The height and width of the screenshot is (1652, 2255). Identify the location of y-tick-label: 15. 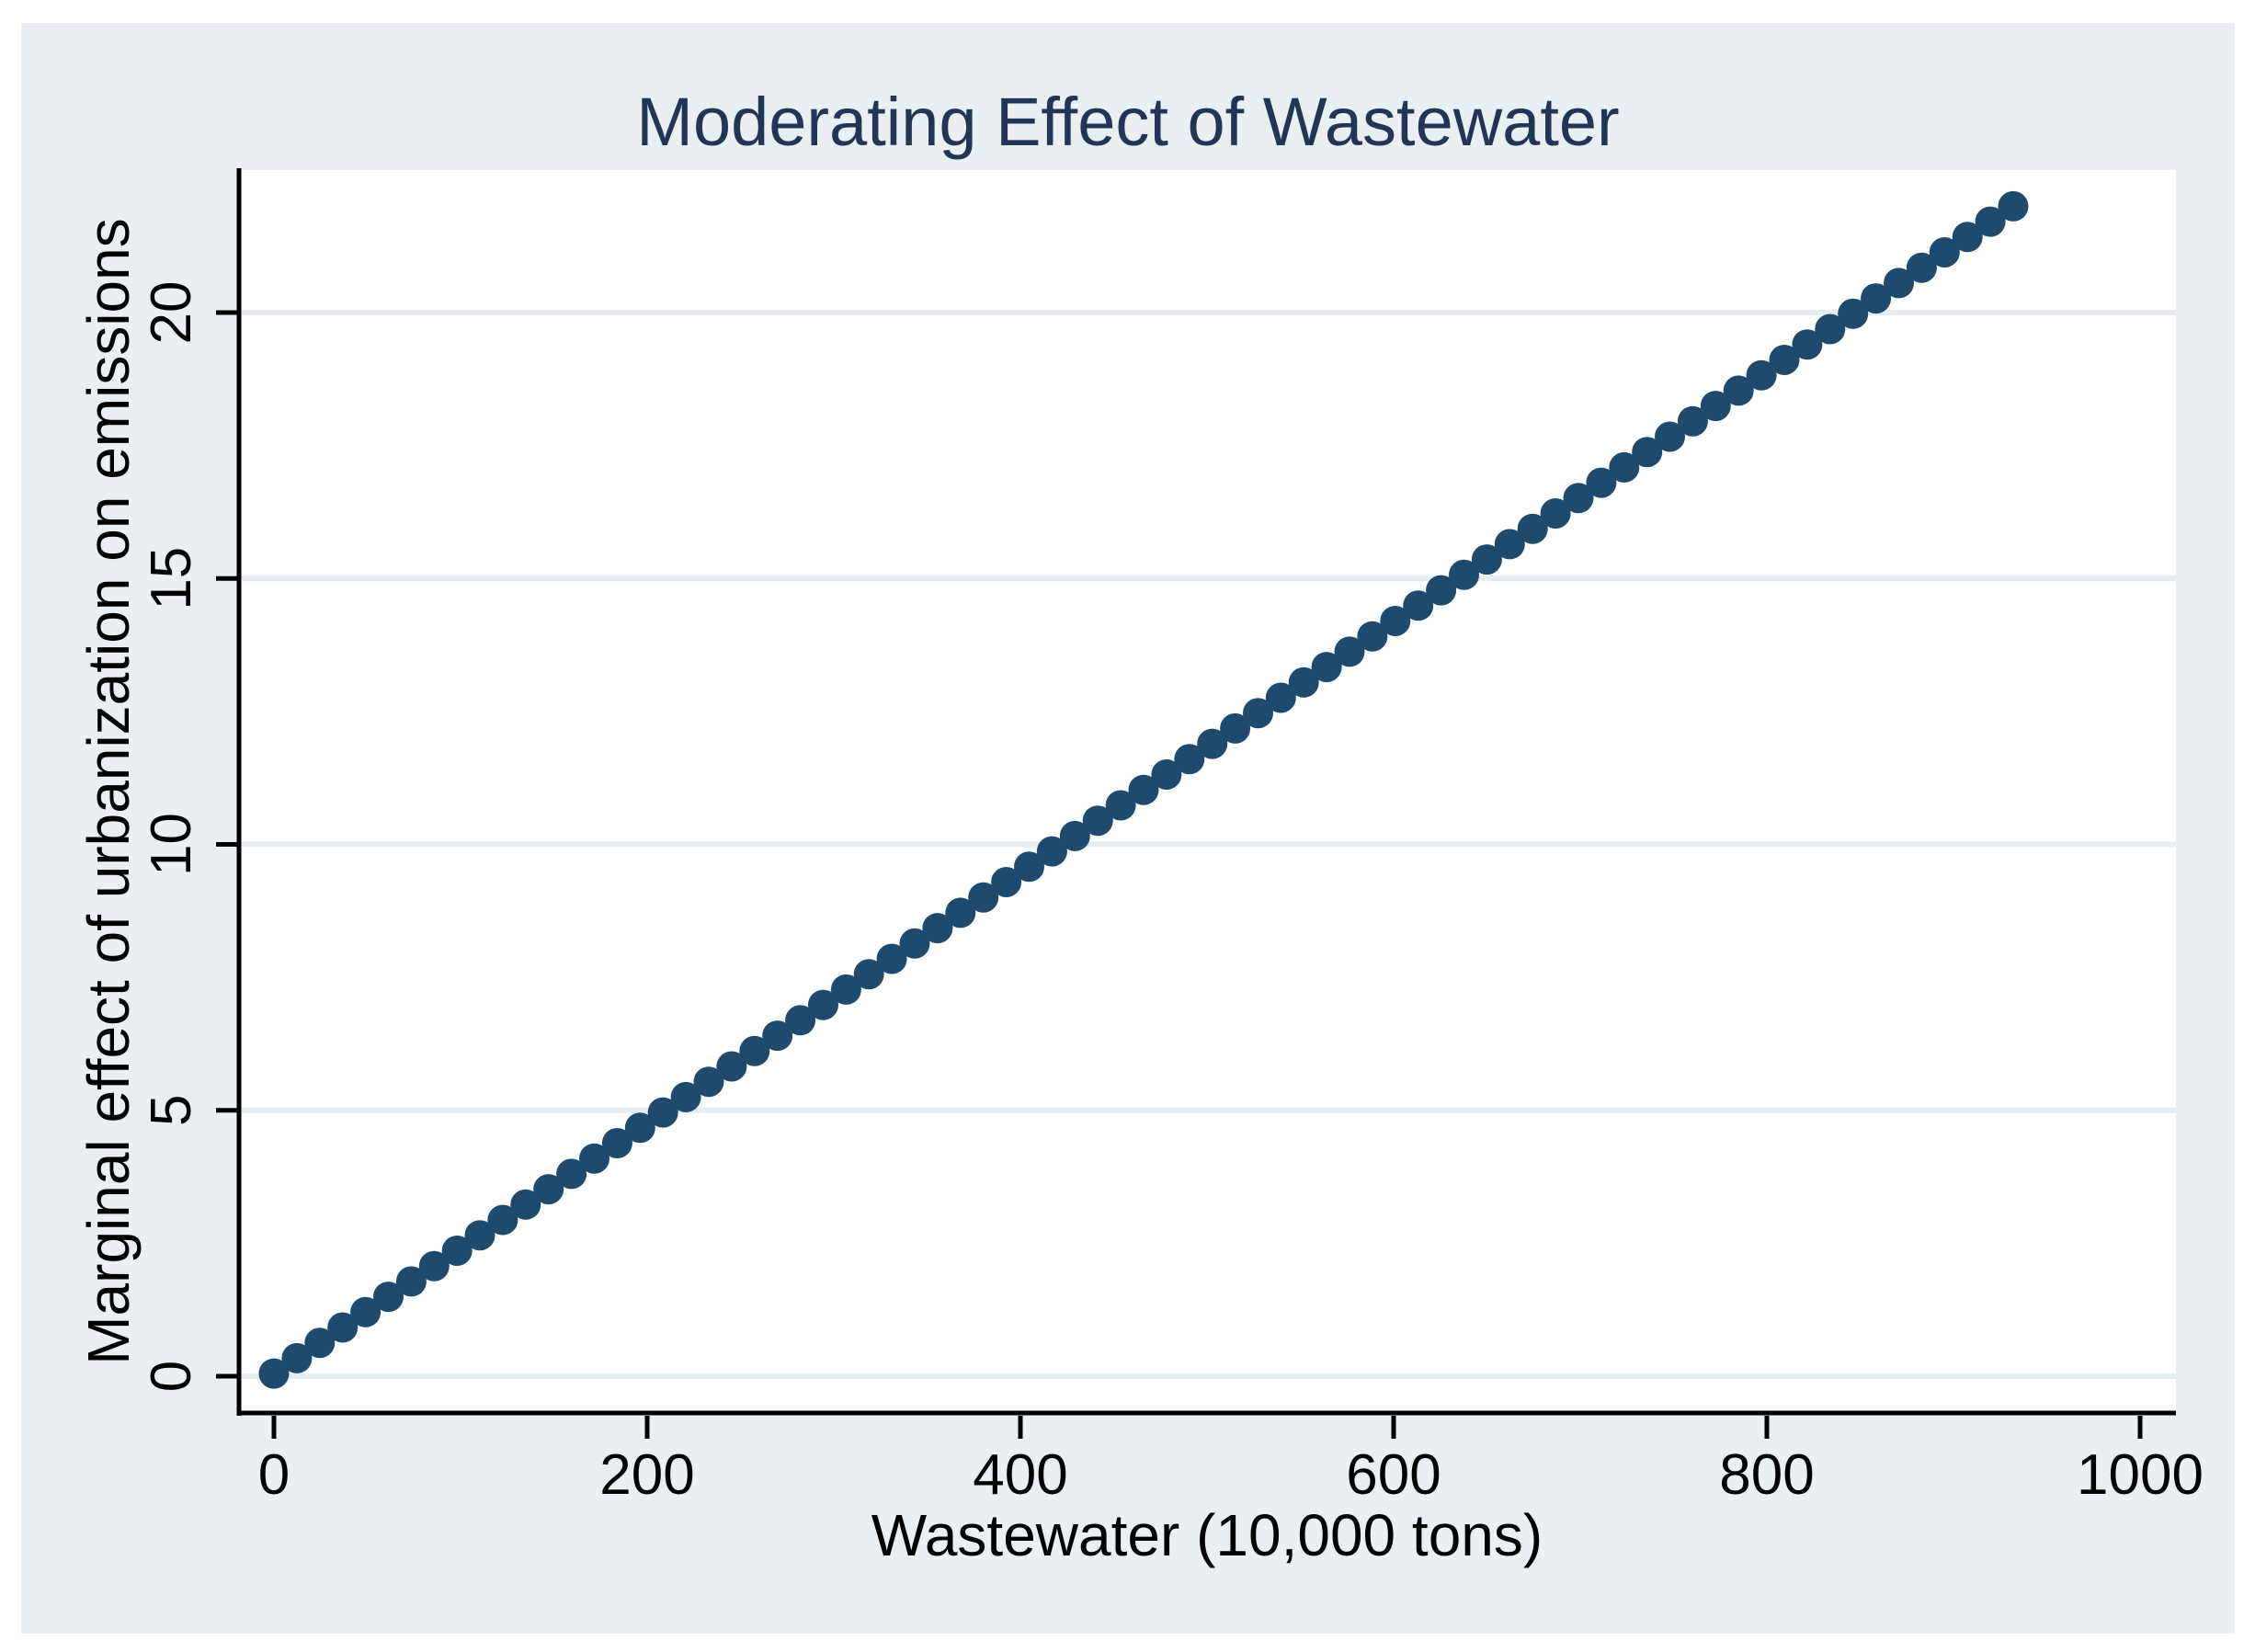
(171, 579).